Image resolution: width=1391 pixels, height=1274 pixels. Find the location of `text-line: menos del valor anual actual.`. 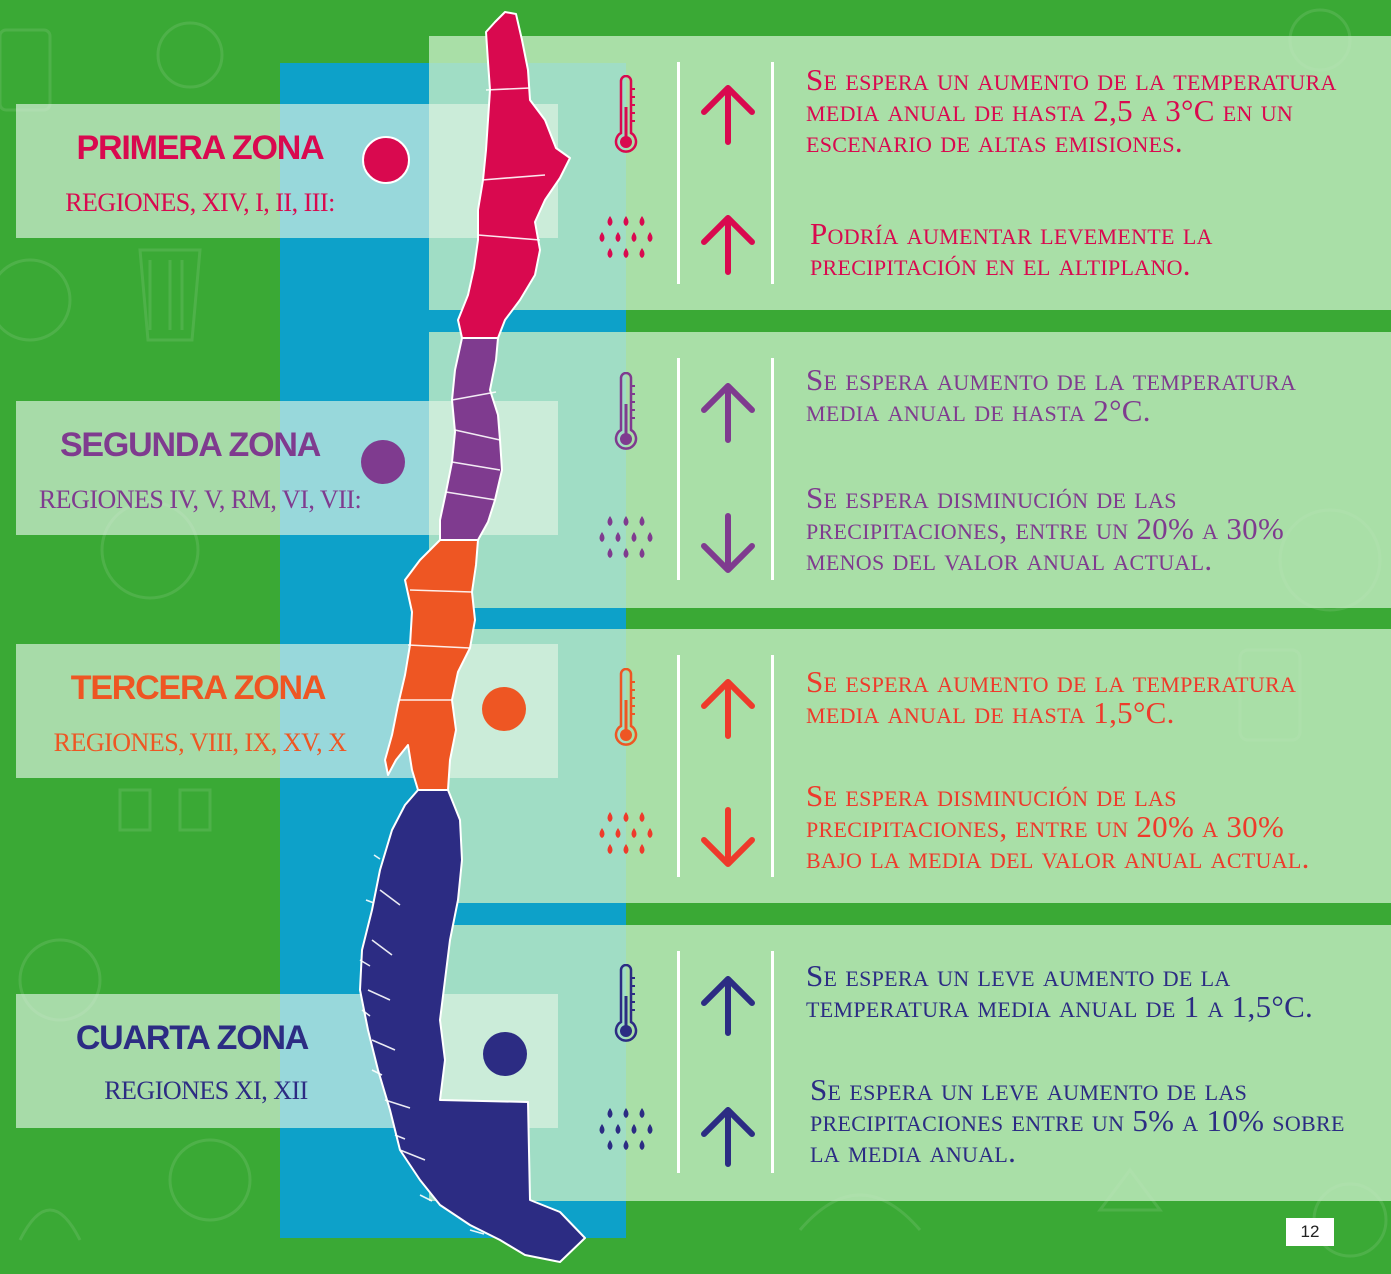

text-line: menos del valor anual actual. is located at coordinates (1009, 559).